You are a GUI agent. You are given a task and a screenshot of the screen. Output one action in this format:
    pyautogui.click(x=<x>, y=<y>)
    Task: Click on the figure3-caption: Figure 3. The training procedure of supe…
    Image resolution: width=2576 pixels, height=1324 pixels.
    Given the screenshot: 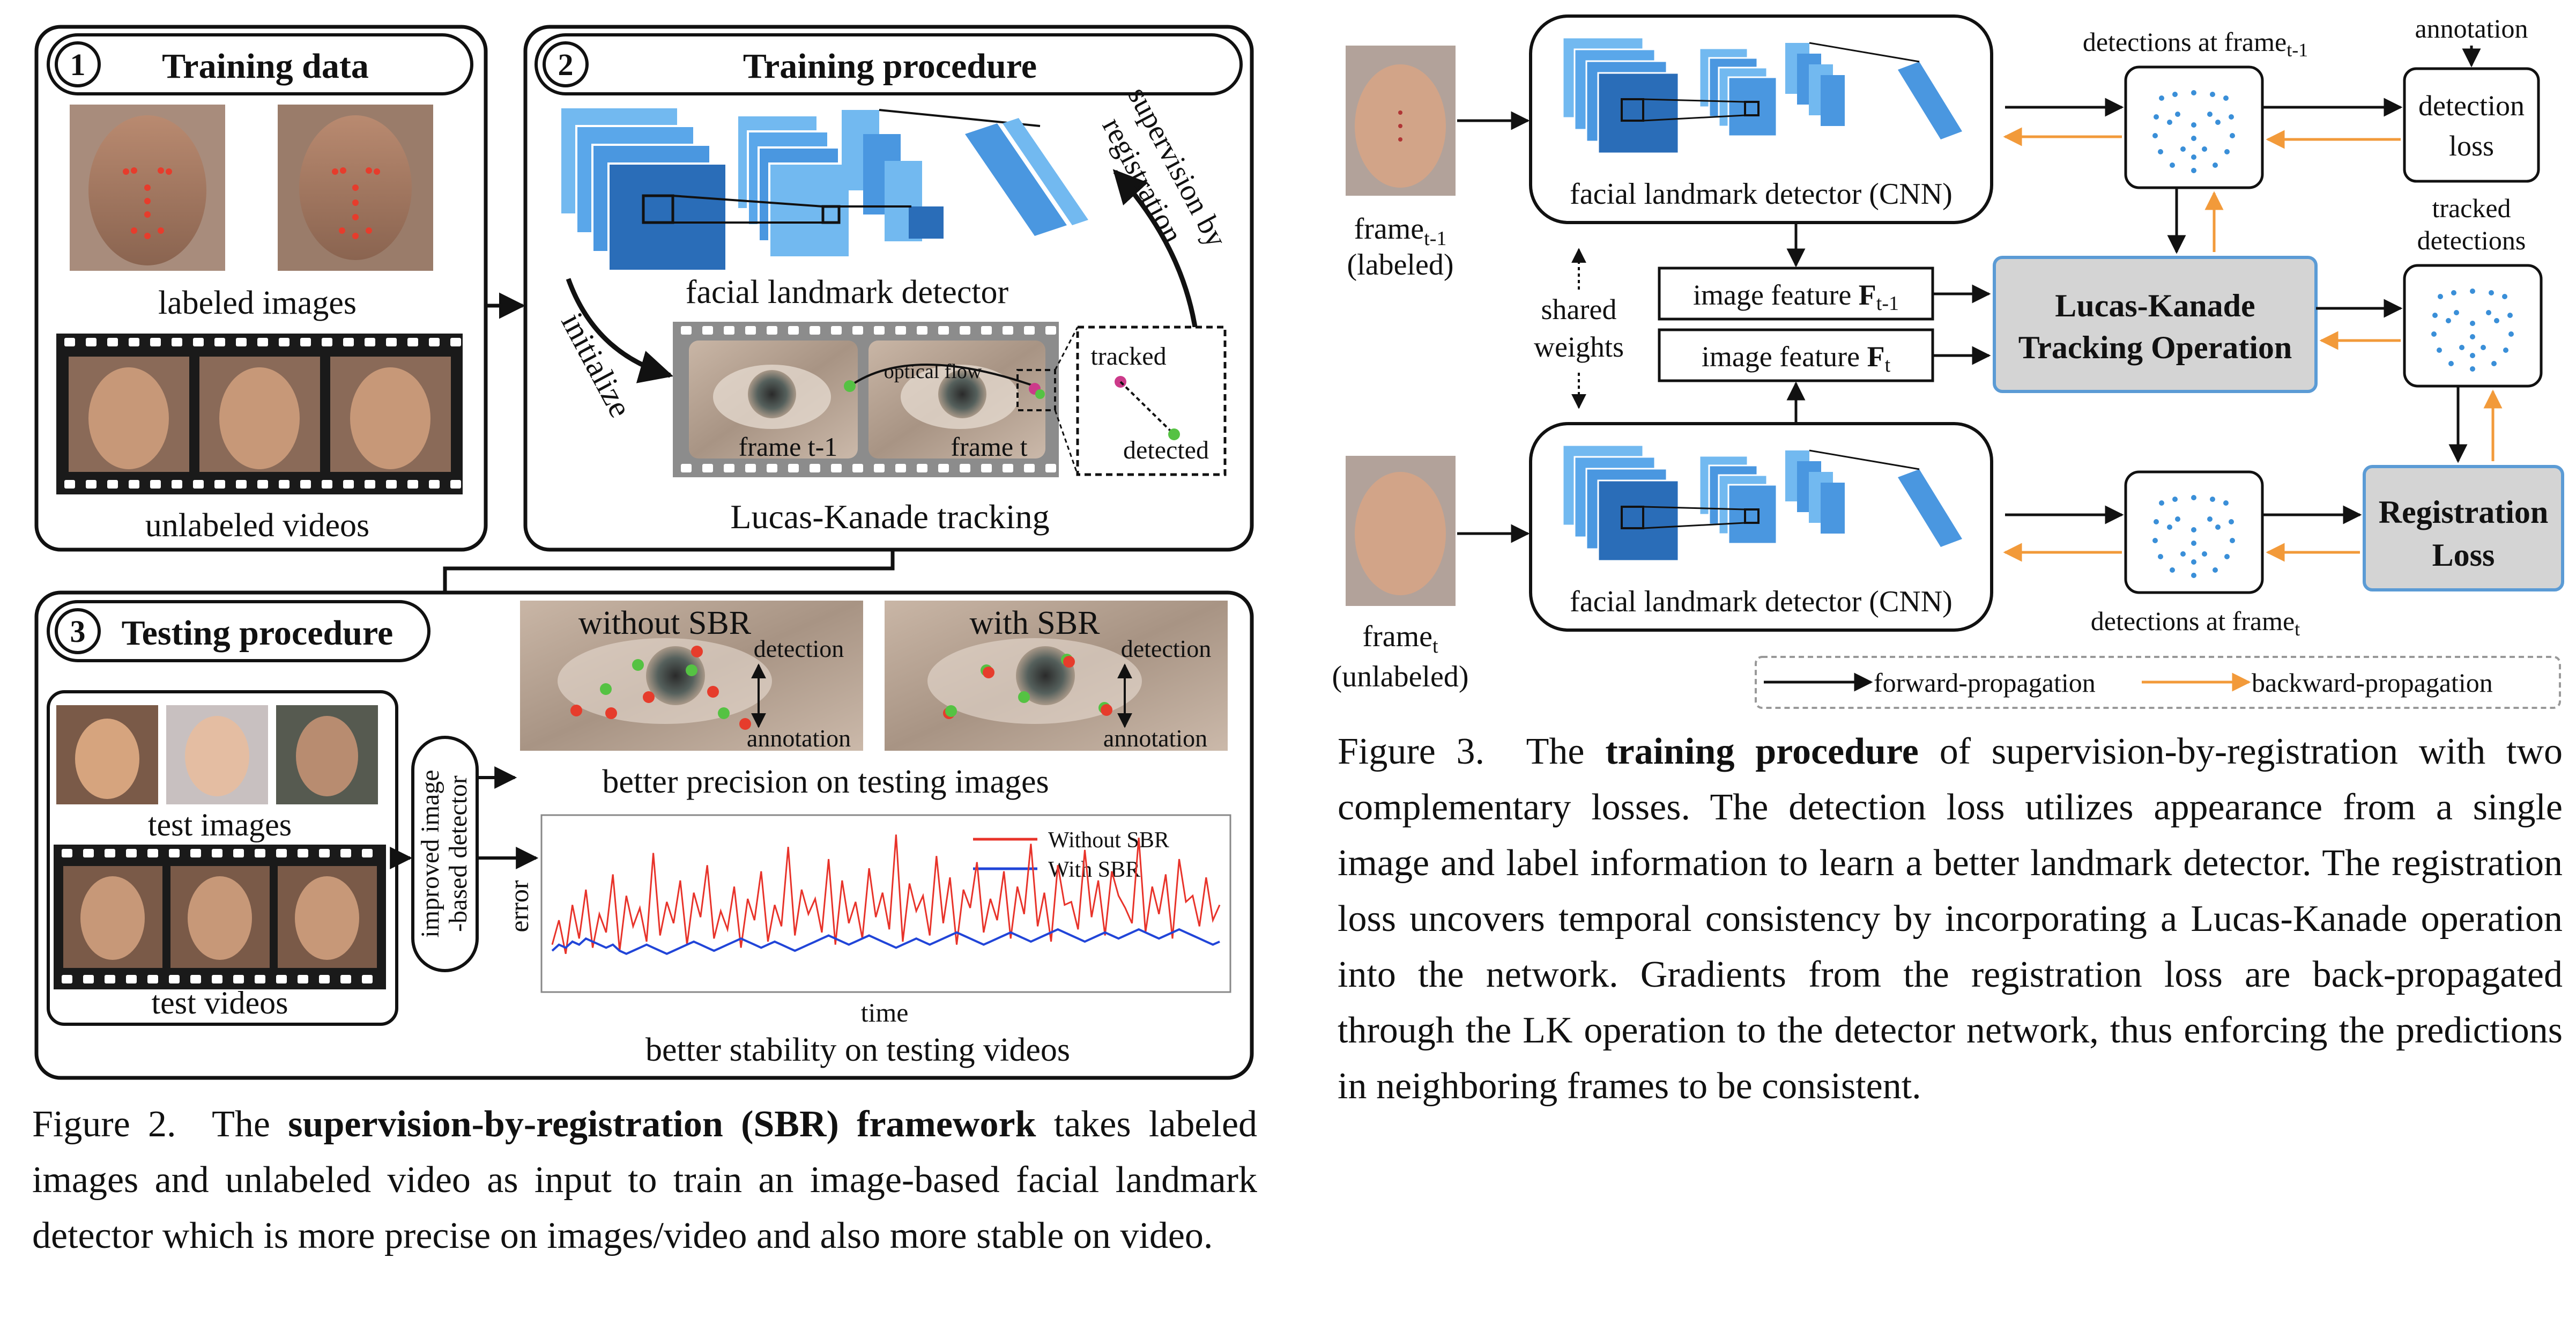 What is the action you would take?
    pyautogui.click(x=1951, y=919)
    